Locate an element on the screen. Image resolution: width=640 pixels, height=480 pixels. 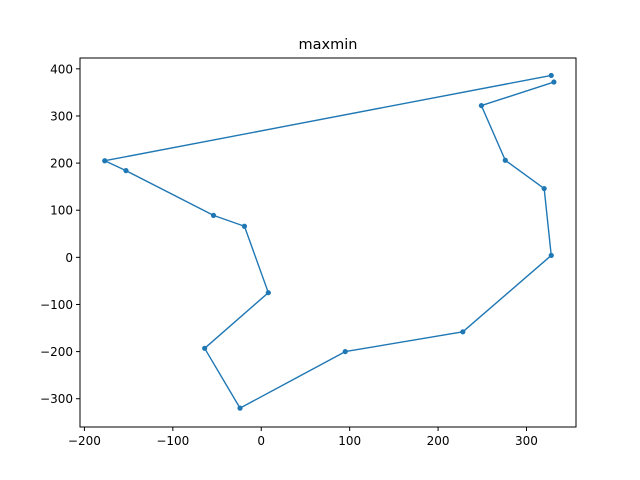
y-axis: −300 −200 −100 0 100 200 300 400 is located at coordinates (60, 234).